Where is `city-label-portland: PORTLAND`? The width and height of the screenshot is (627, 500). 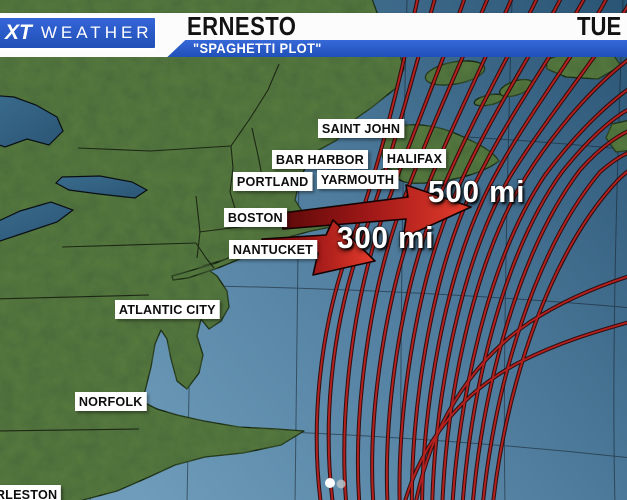
city-label-portland: PORTLAND is located at coordinates (273, 181).